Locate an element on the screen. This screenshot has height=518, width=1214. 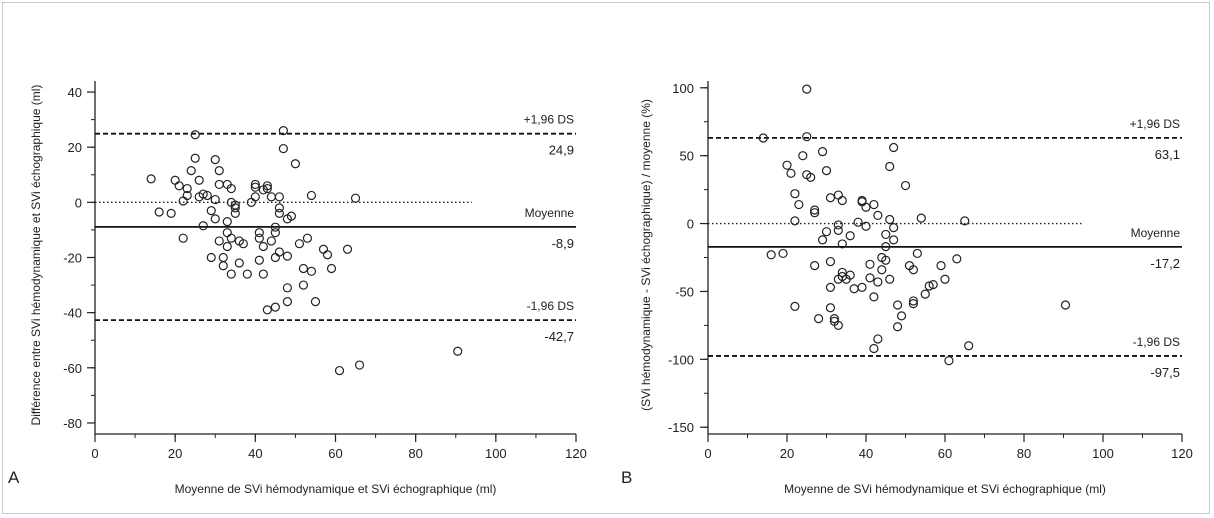
lower-line-value: -97,5 is located at coordinates (1165, 372).